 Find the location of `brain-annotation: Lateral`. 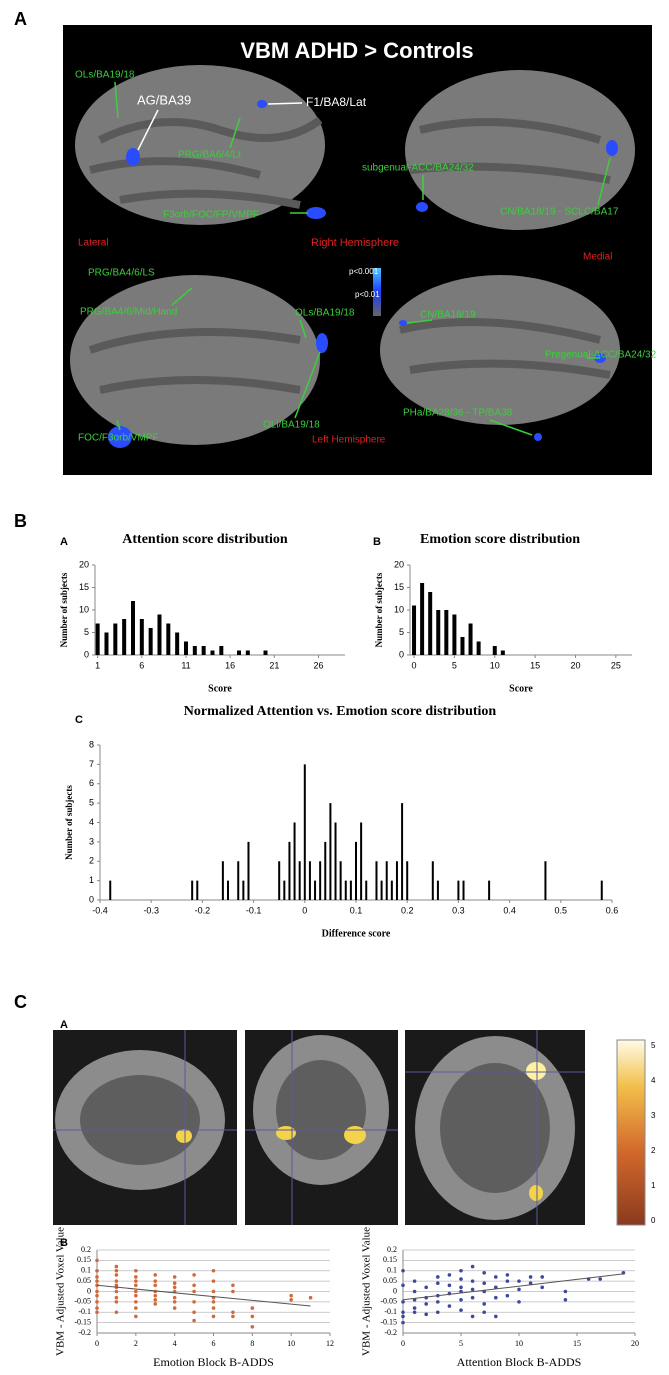

brain-annotation: Lateral is located at coordinates (93, 243).